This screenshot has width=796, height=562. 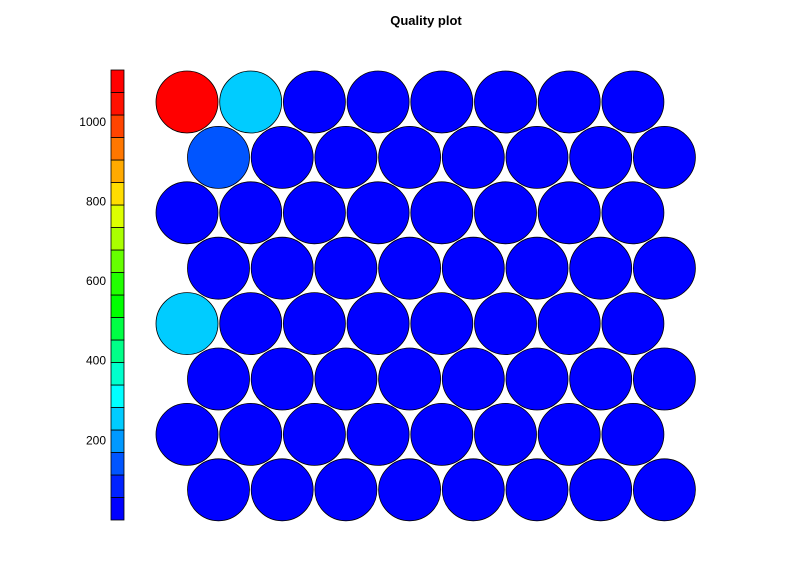 What do you see at coordinates (96, 281) in the screenshot?
I see `colorbar-tick-label: 600` at bounding box center [96, 281].